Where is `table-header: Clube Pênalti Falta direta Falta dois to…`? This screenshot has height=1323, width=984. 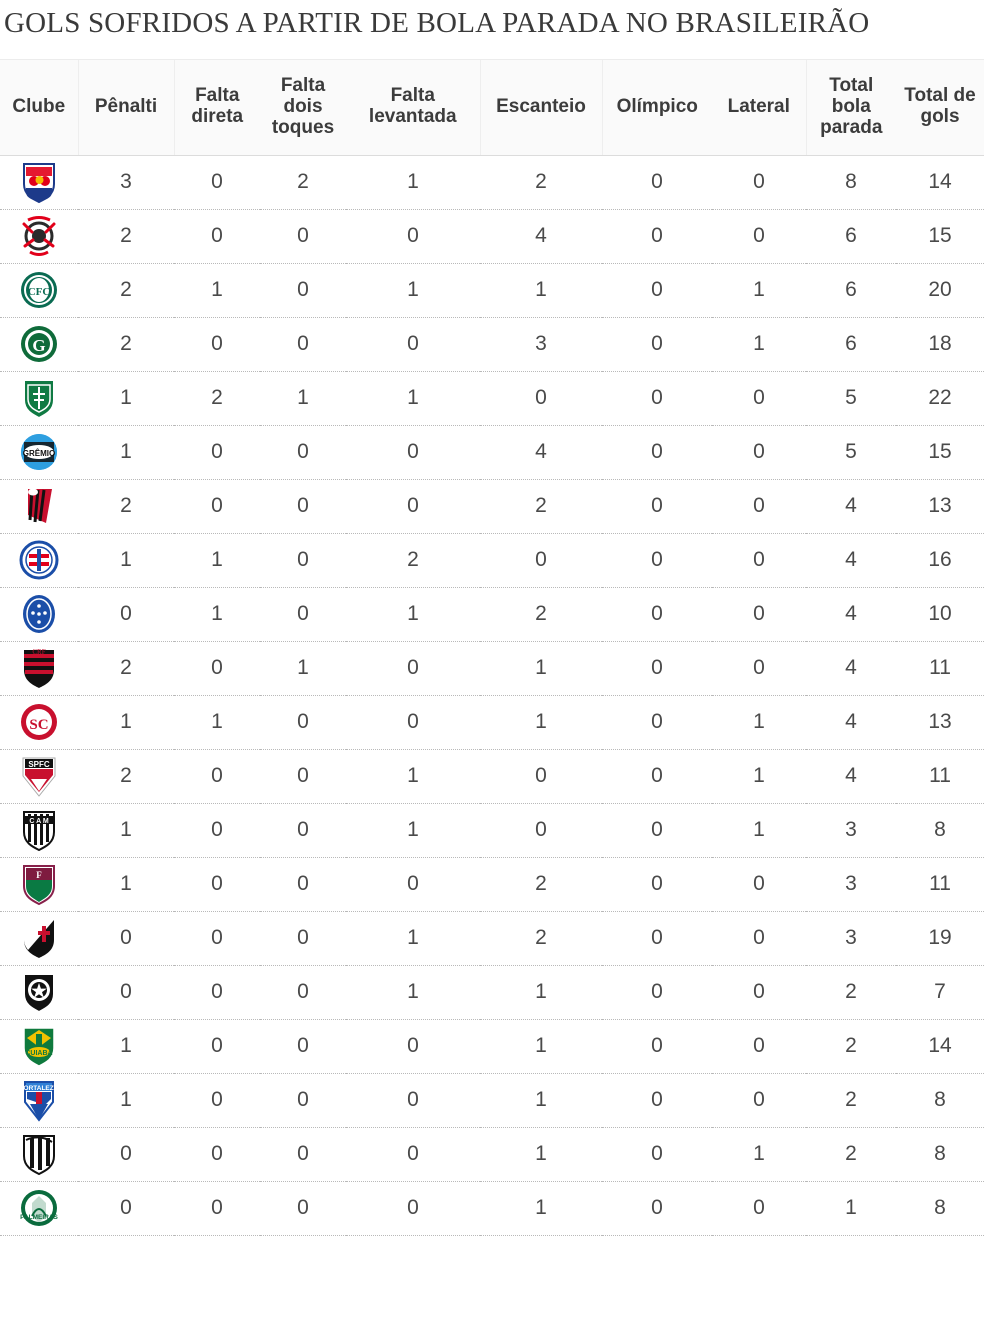 table-header: Clube Pênalti Falta direta Falta dois to… is located at coordinates (492, 107).